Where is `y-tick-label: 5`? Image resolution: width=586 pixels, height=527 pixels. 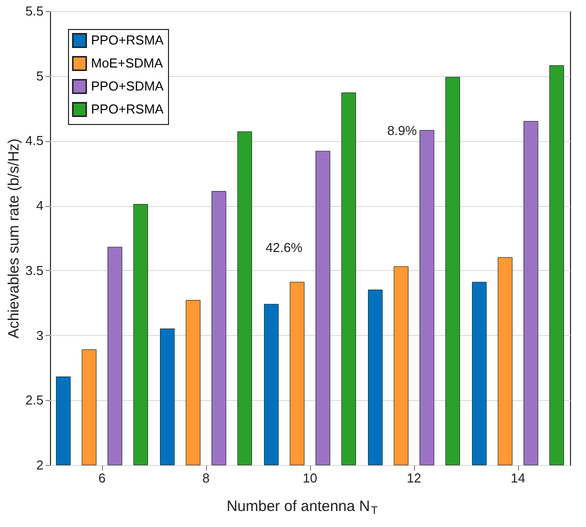
y-tick-label: 5 is located at coordinates (40, 76).